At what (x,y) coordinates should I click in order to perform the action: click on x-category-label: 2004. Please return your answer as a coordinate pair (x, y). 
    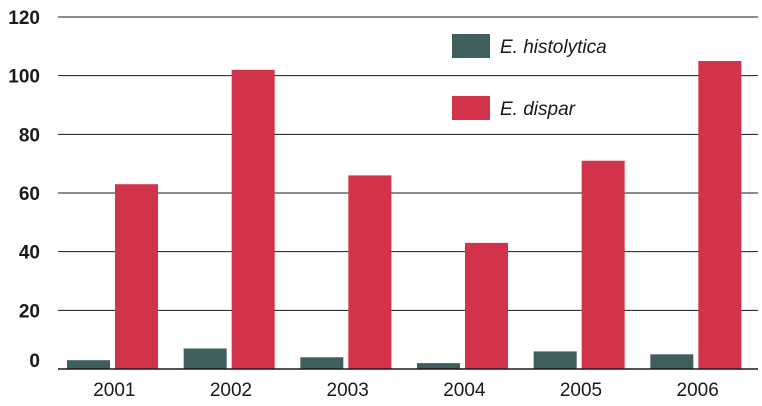
    Looking at the image, I should click on (464, 390).